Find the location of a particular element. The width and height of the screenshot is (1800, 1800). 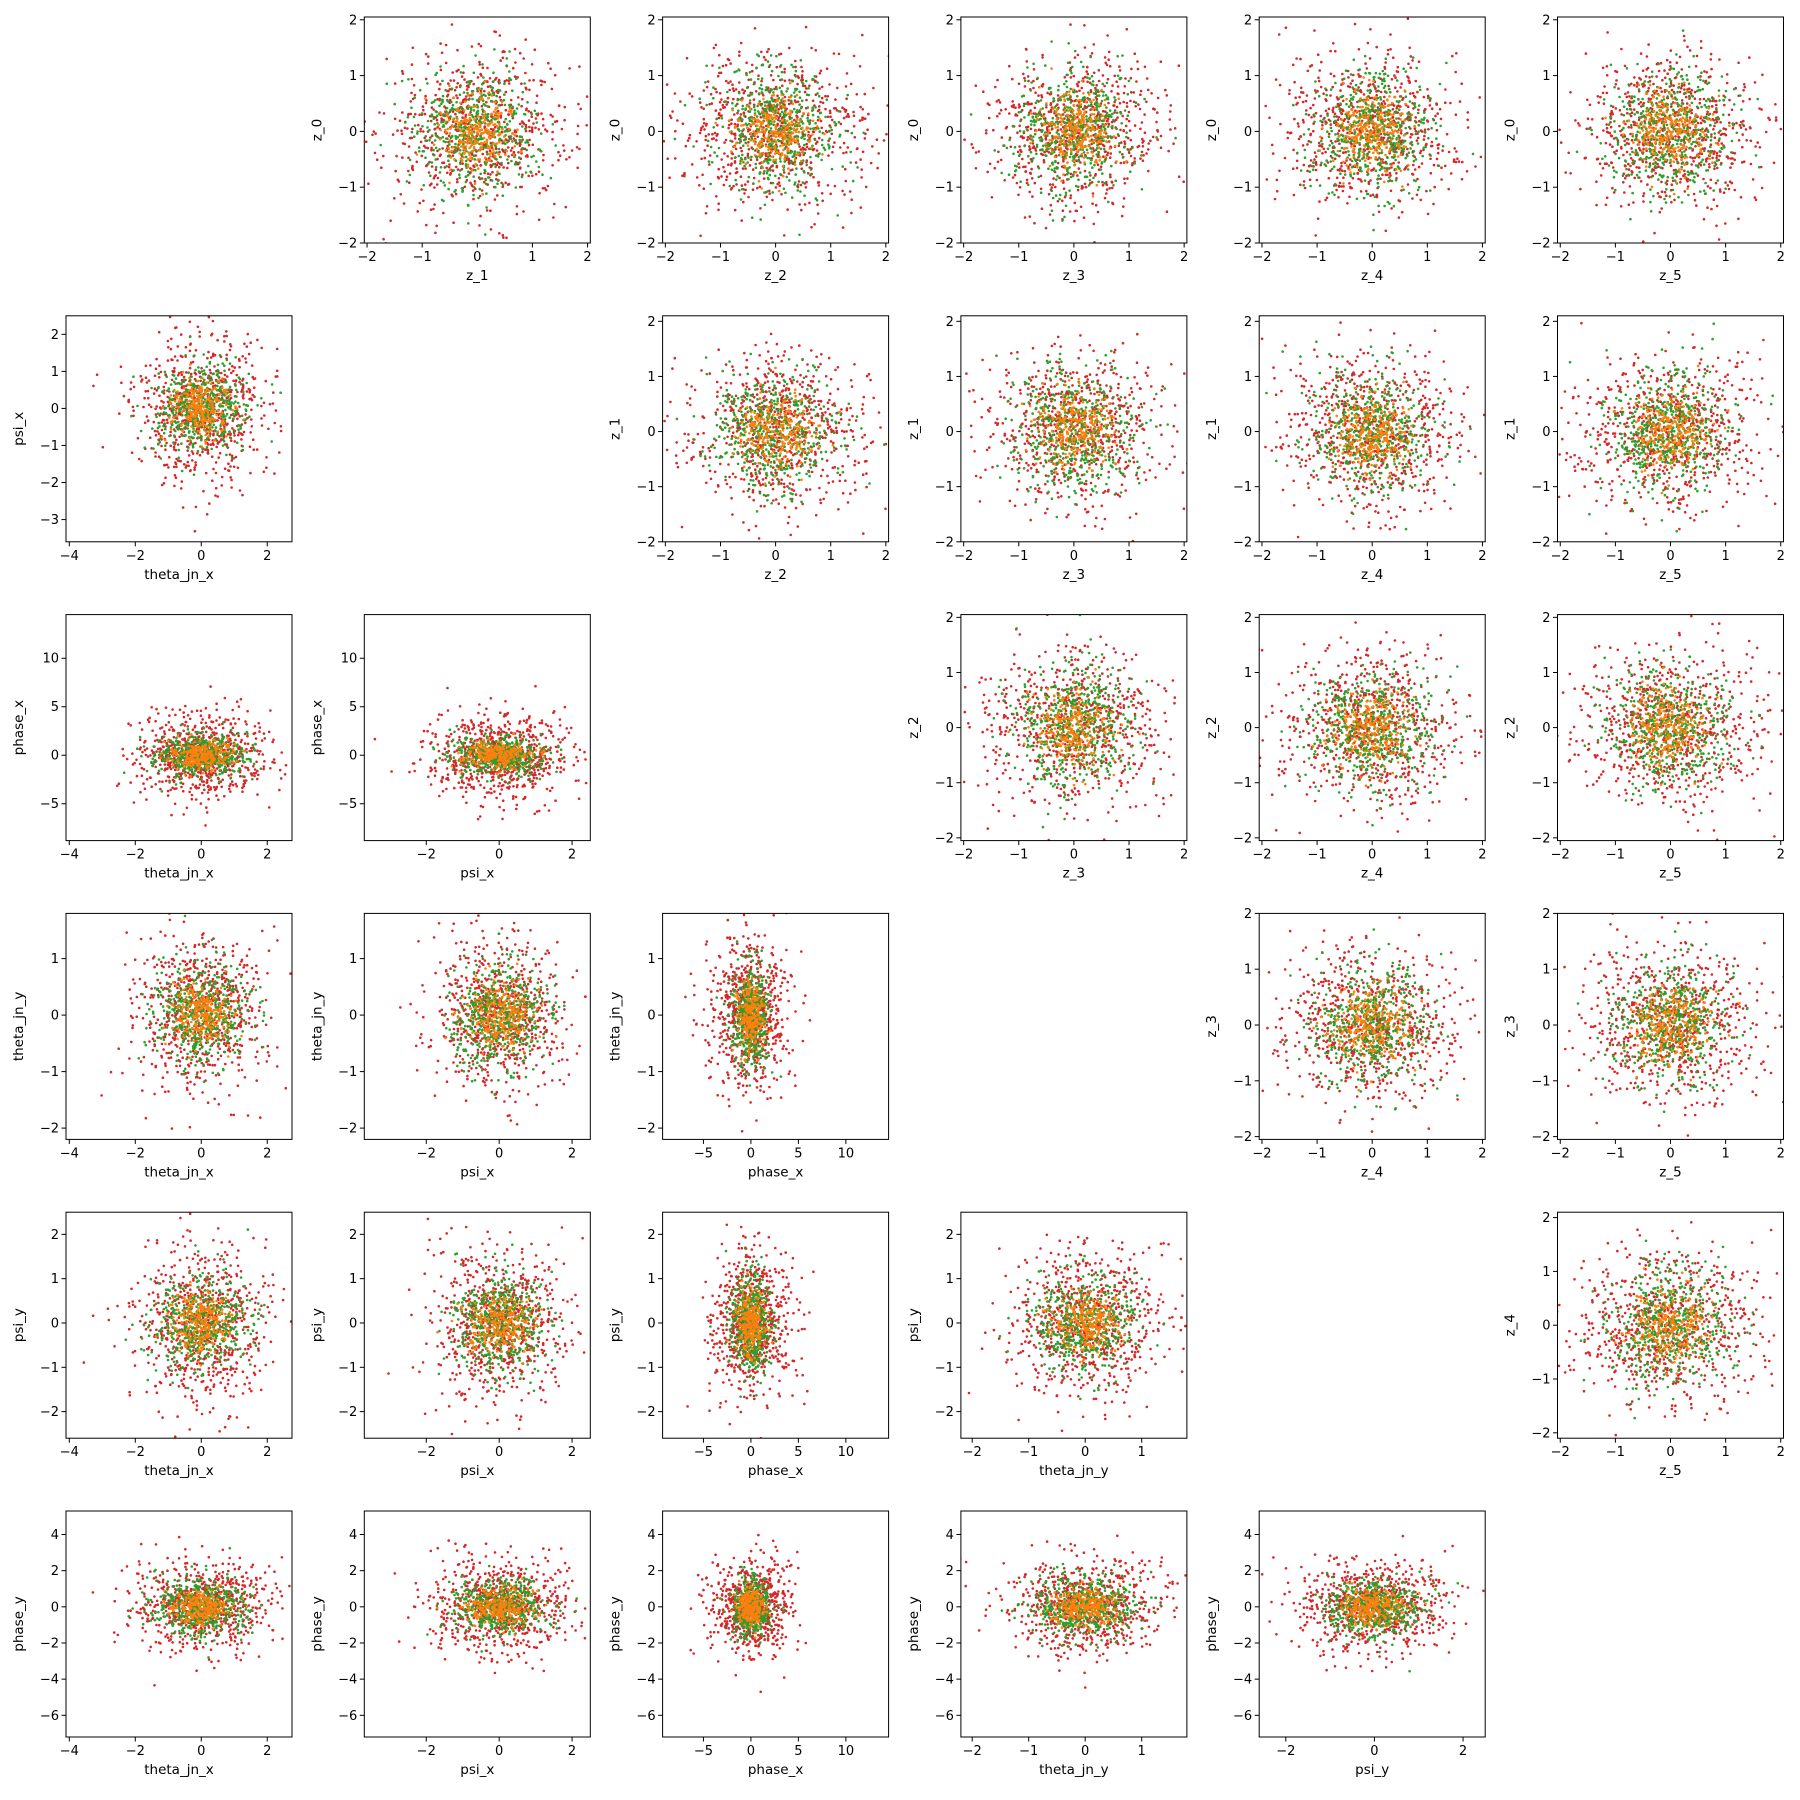

y-tick-label: 0 is located at coordinates (353, 132).